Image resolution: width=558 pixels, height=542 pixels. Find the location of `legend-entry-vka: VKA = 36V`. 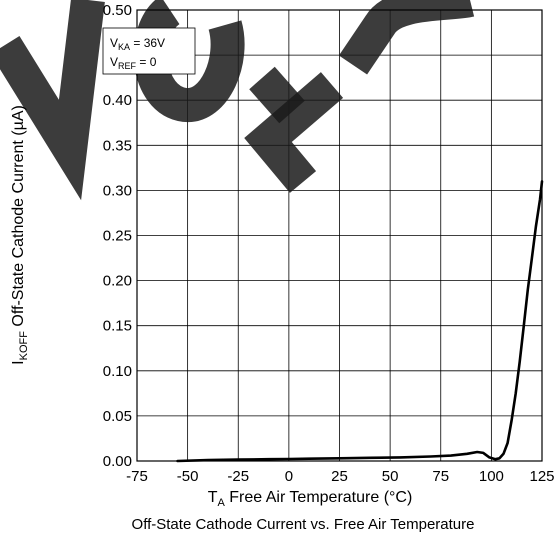

legend-entry-vka: VKA = 36V is located at coordinates (137, 44).